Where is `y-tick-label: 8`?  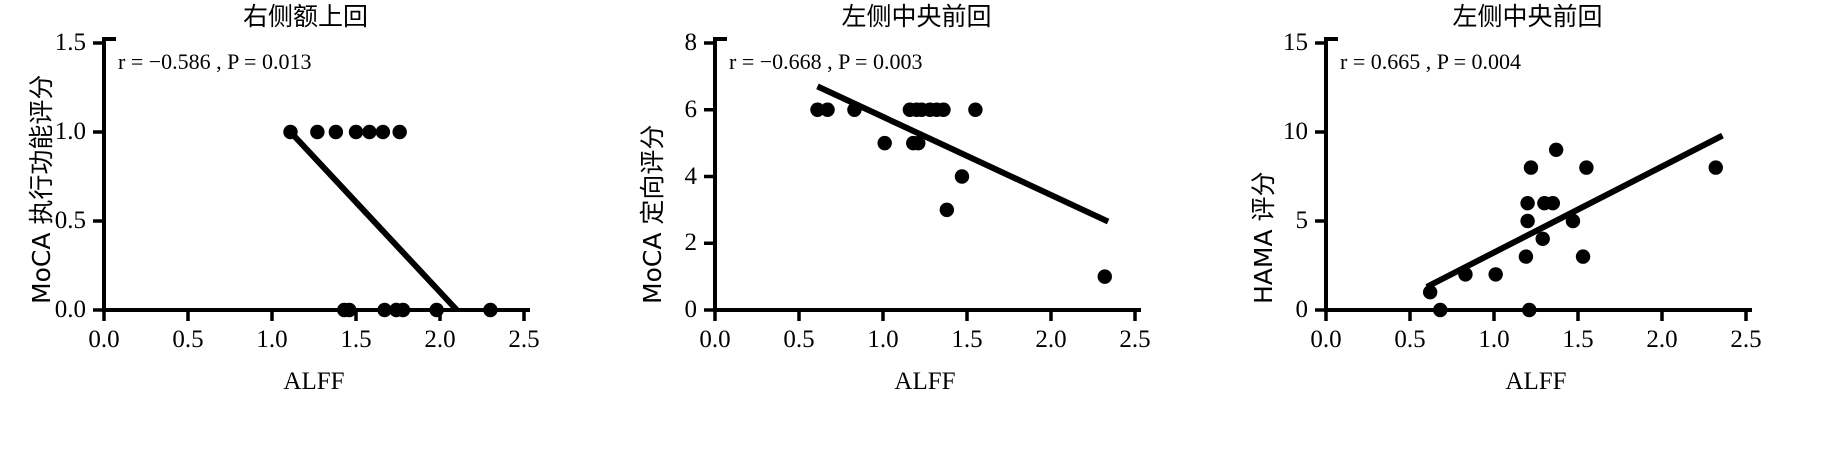 y-tick-label: 8 is located at coordinates (691, 42).